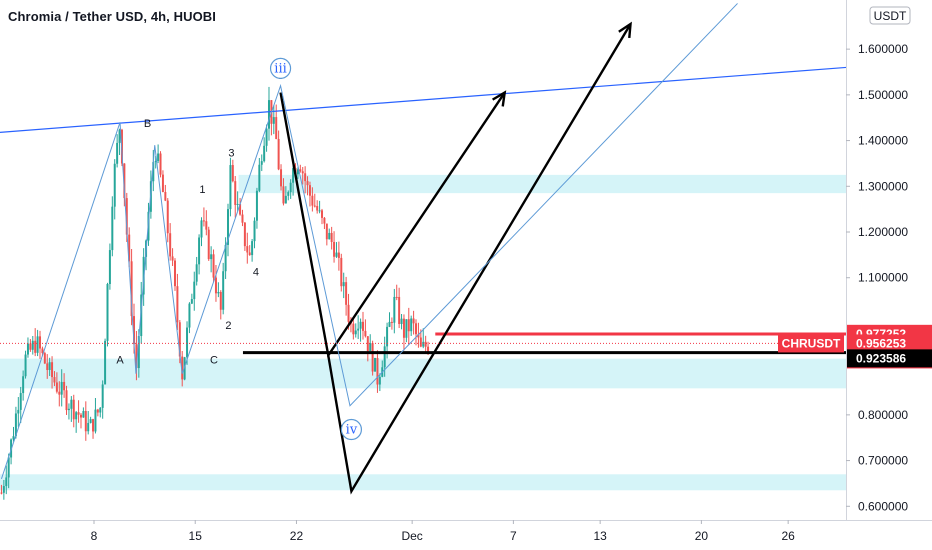 The width and height of the screenshot is (932, 550). What do you see at coordinates (214, 361) in the screenshot?
I see `wave-label: C` at bounding box center [214, 361].